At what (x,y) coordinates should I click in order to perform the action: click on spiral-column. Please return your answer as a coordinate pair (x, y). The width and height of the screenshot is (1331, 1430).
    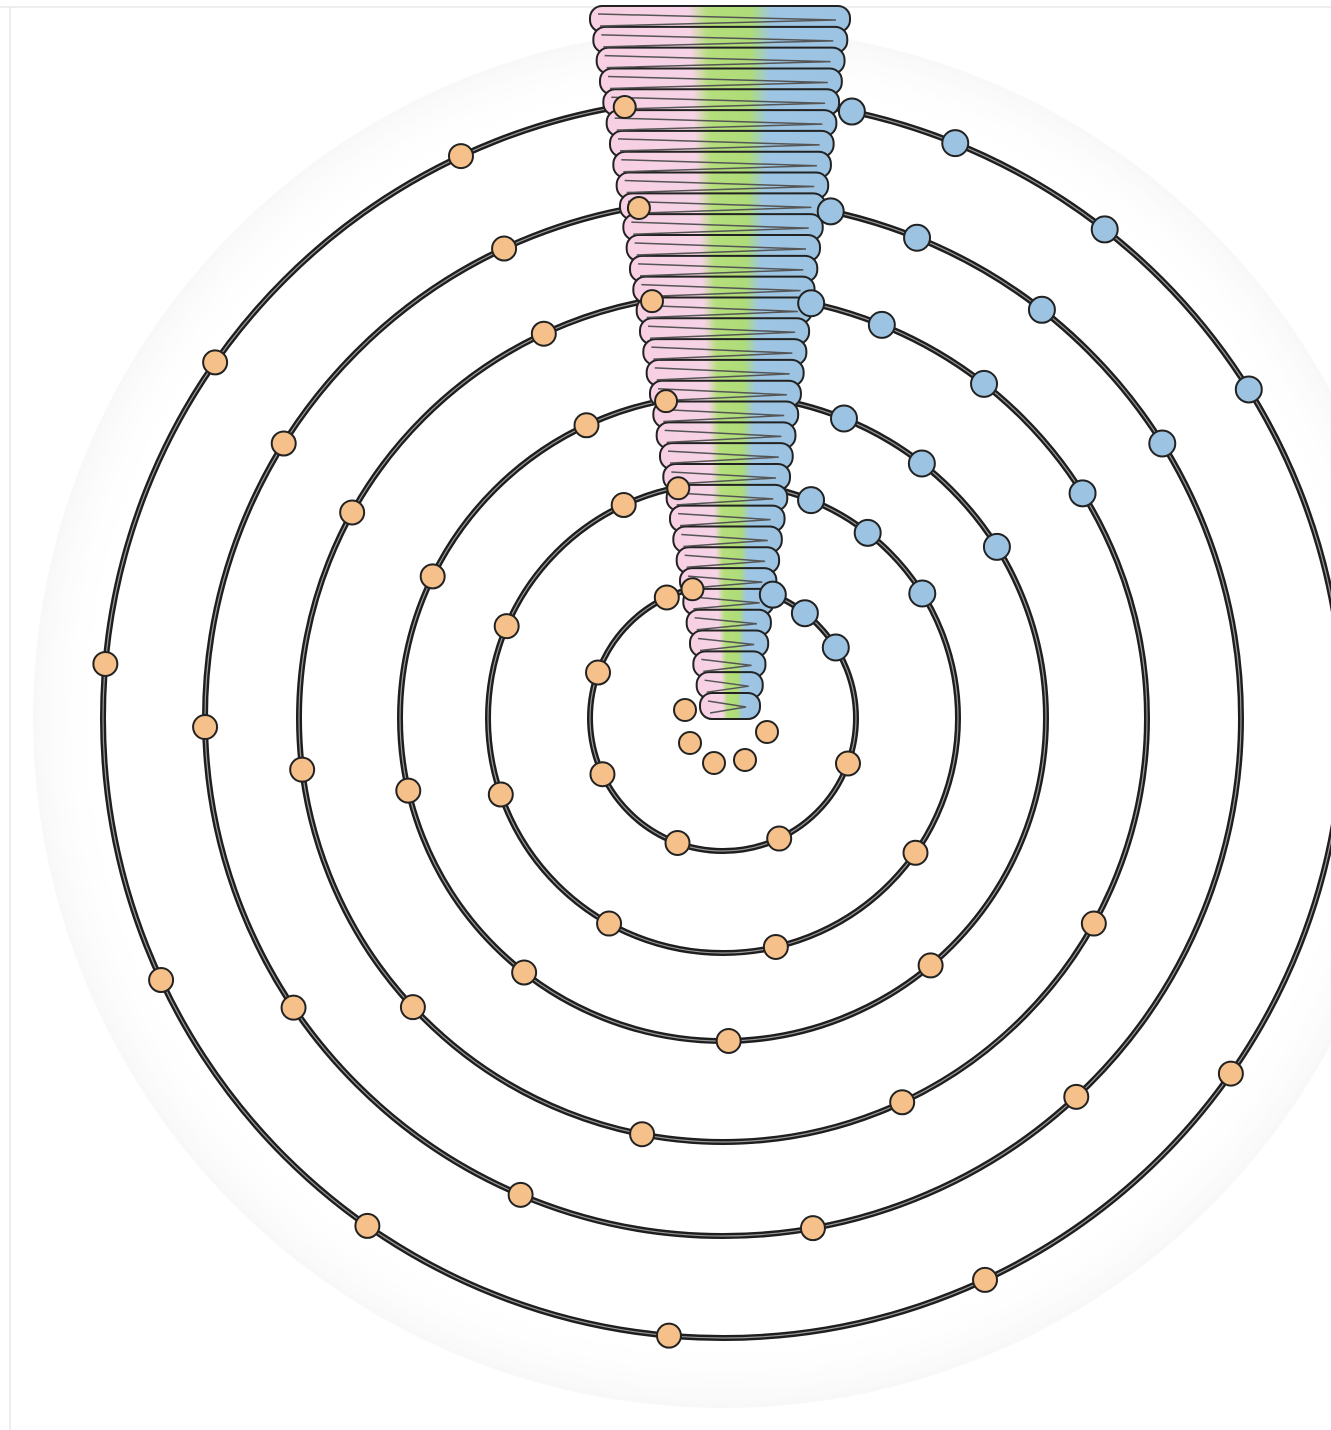
    Looking at the image, I should click on (720, 362).